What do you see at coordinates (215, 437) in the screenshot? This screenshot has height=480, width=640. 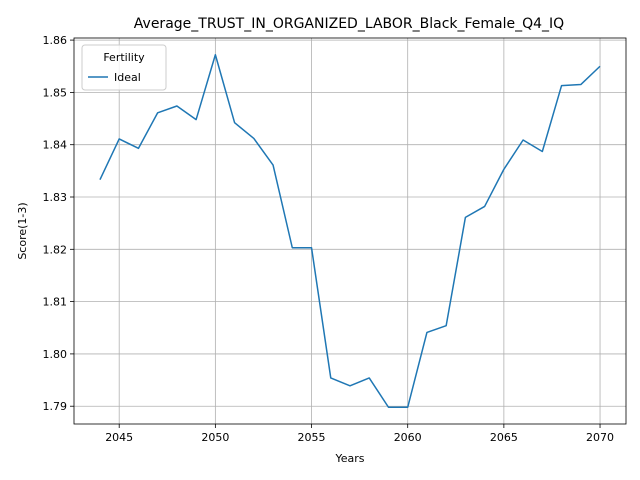 I see `x-tick-label: 2050` at bounding box center [215, 437].